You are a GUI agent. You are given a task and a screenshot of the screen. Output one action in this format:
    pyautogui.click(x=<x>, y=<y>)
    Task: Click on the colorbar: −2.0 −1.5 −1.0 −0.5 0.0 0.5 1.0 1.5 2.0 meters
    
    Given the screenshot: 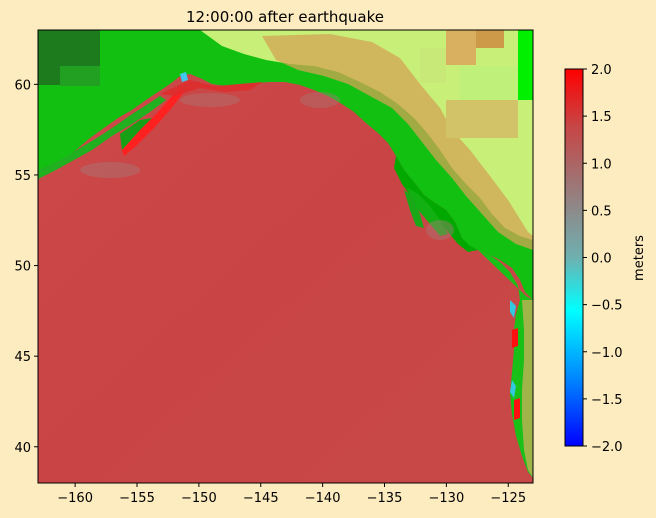 What is the action you would take?
    pyautogui.click(x=605, y=259)
    